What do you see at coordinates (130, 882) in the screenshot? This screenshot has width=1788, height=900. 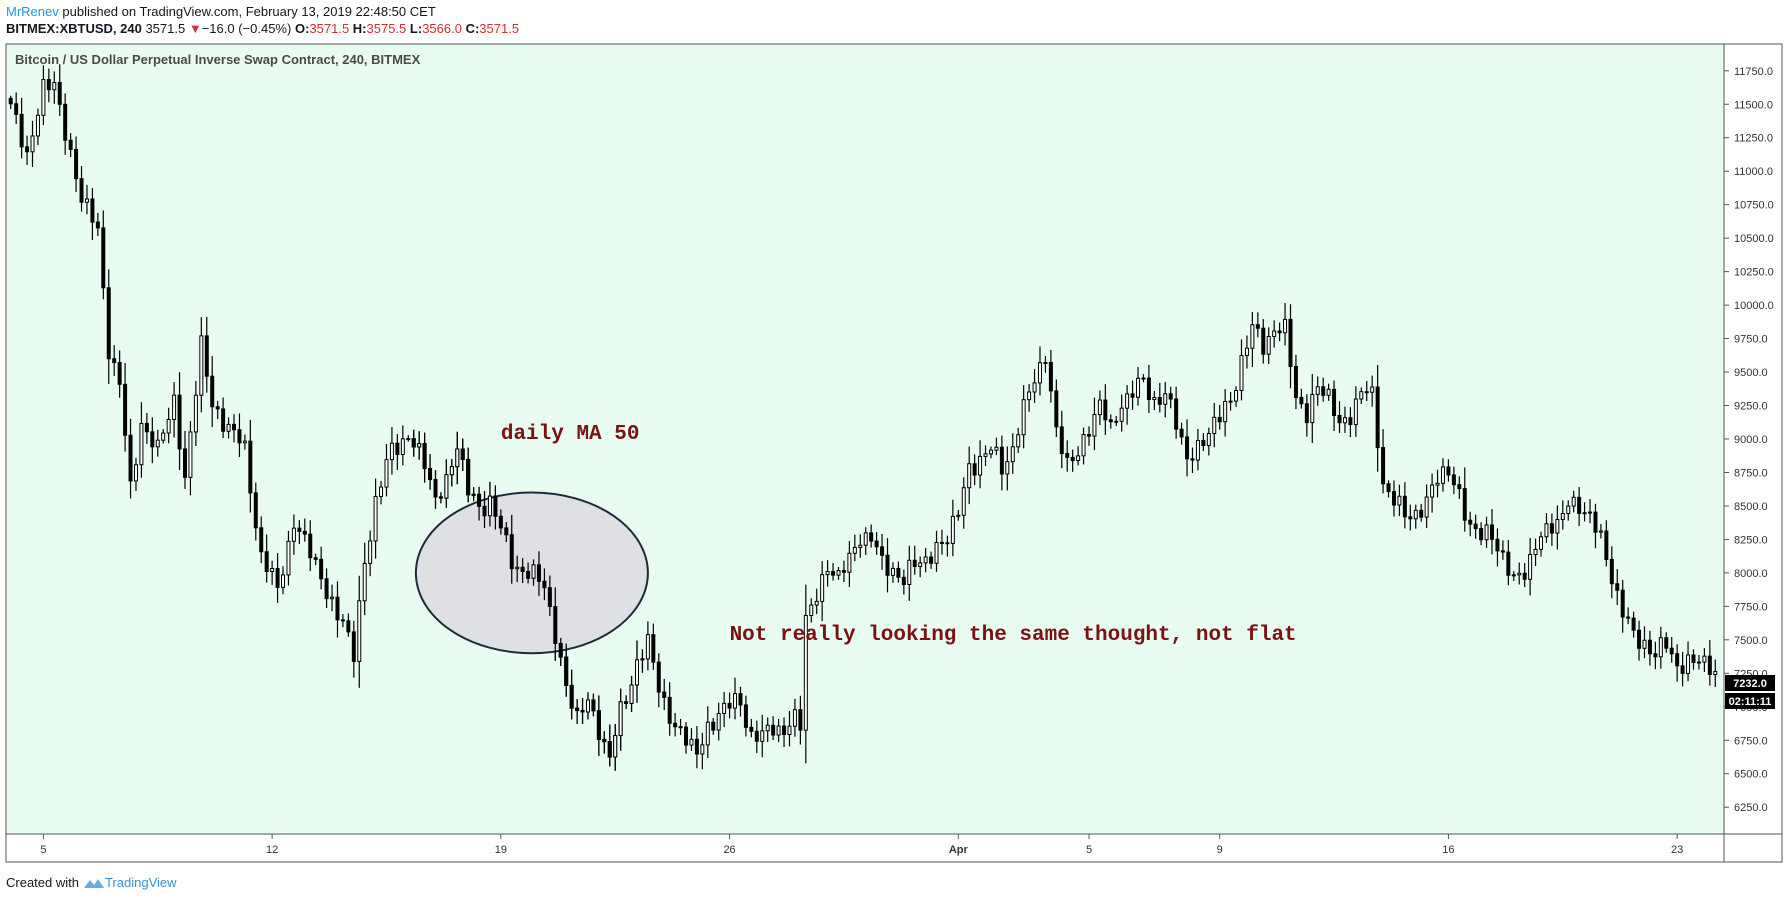 I see `tradingview-link: TradingView` at bounding box center [130, 882].